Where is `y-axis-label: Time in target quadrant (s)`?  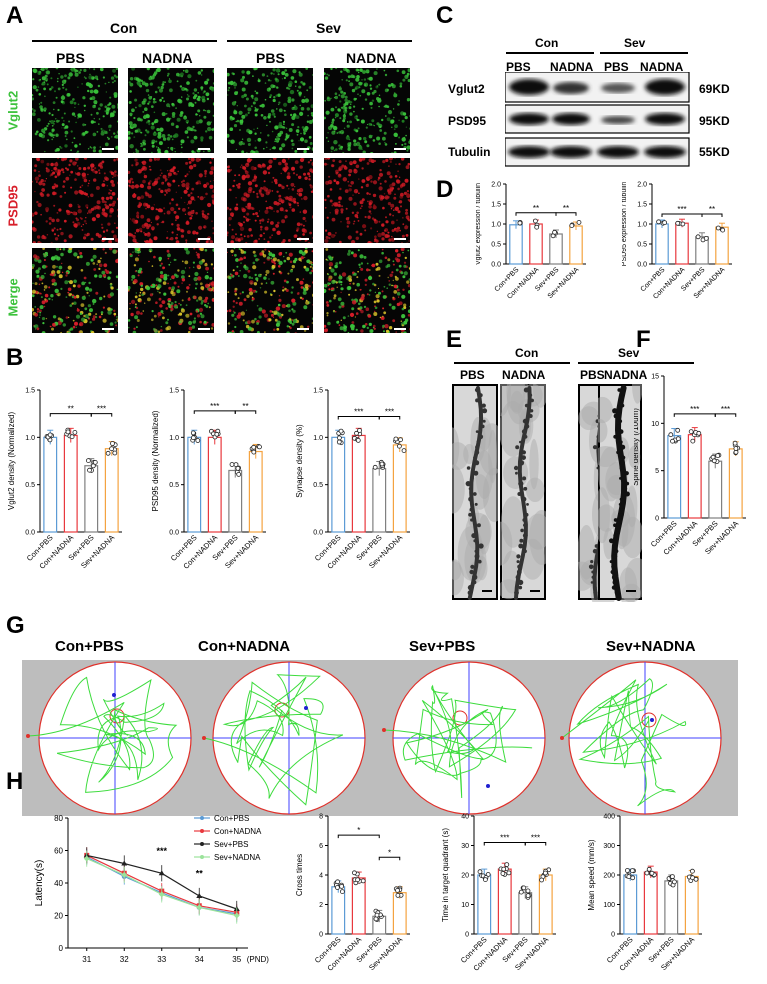 y-axis-label: Time in target quadrant (s) is located at coordinates (445, 875).